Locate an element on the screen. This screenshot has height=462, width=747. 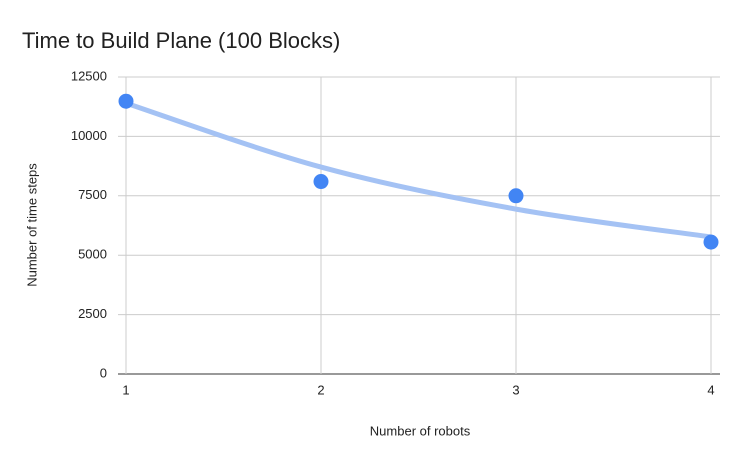
y-tick-label: 2500 is located at coordinates (92, 313).